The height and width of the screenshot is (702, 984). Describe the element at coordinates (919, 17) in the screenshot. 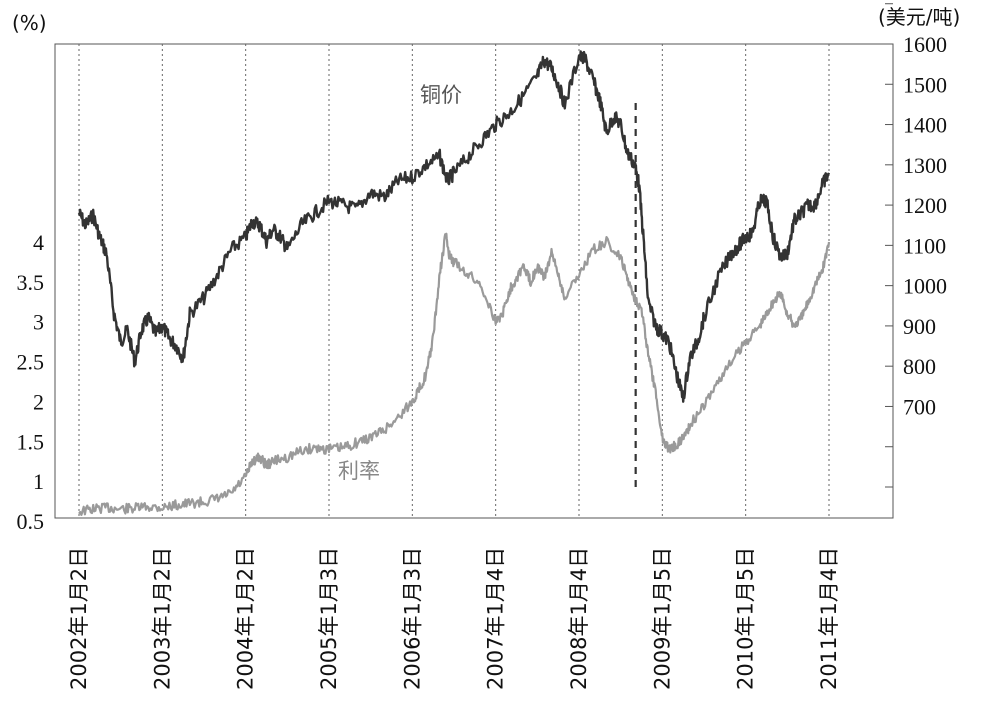

I see `right-axis-unit: (美元/吨)` at that location.